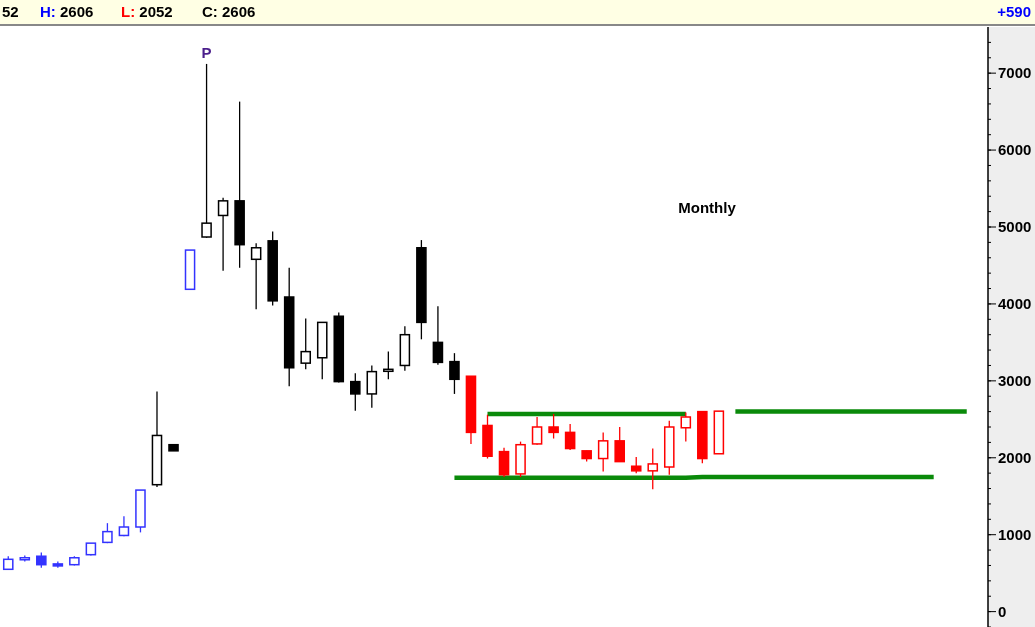  What do you see at coordinates (1015, 73) in the screenshot?
I see `y-tick-label: 7000` at bounding box center [1015, 73].